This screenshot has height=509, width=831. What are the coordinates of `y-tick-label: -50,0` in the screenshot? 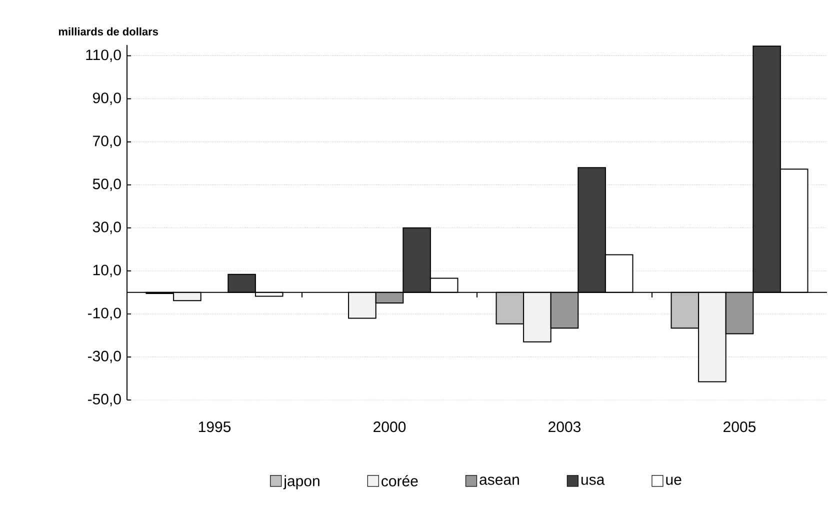 It's located at (104, 400).